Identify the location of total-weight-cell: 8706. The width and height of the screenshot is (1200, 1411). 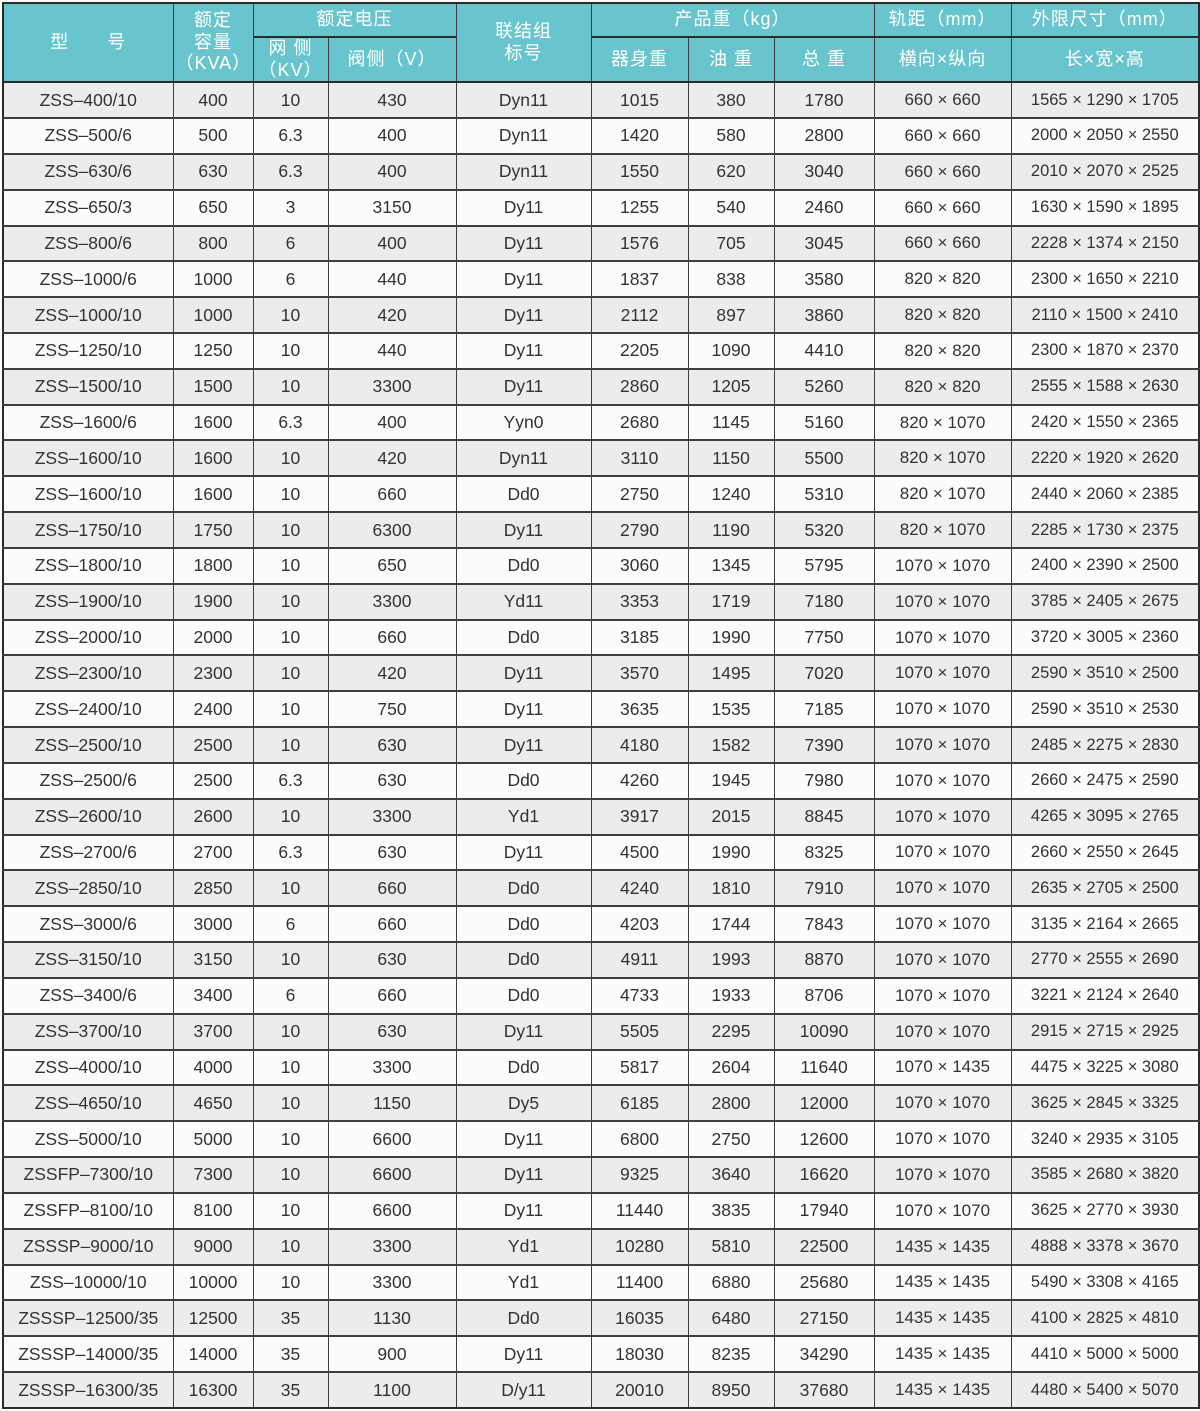
(824, 995).